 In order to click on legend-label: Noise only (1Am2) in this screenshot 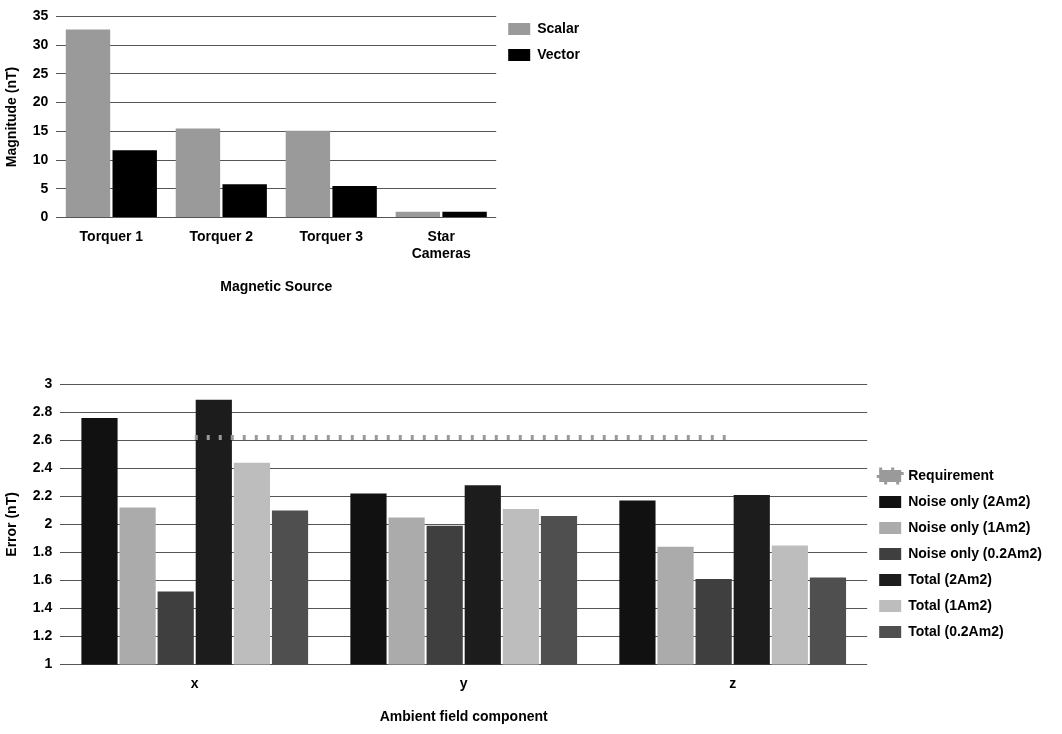, I will do `click(969, 526)`.